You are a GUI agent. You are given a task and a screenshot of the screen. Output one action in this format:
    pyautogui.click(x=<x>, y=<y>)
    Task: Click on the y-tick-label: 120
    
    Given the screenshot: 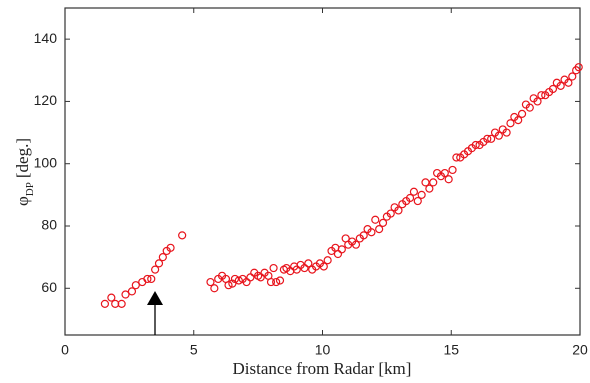 What is the action you would take?
    pyautogui.click(x=46, y=100)
    